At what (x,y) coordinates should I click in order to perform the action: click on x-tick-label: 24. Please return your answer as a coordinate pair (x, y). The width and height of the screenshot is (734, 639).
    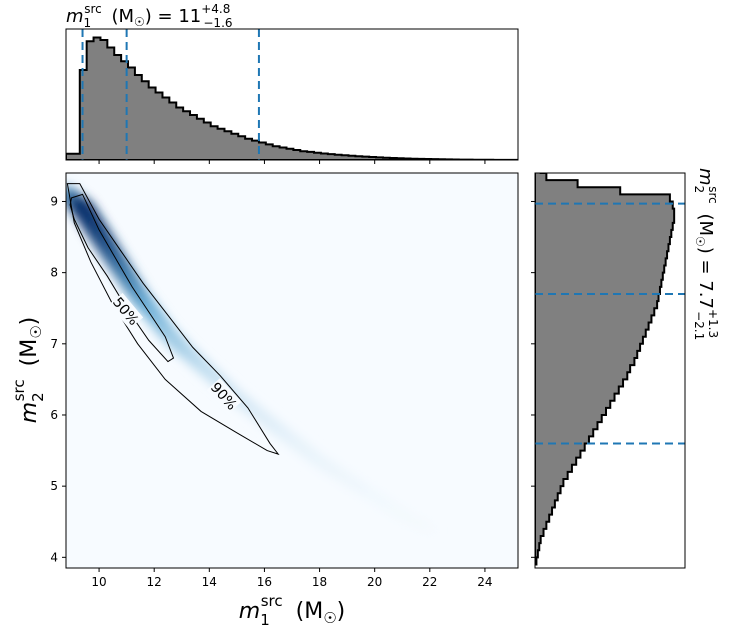
    Looking at the image, I should click on (484, 582).